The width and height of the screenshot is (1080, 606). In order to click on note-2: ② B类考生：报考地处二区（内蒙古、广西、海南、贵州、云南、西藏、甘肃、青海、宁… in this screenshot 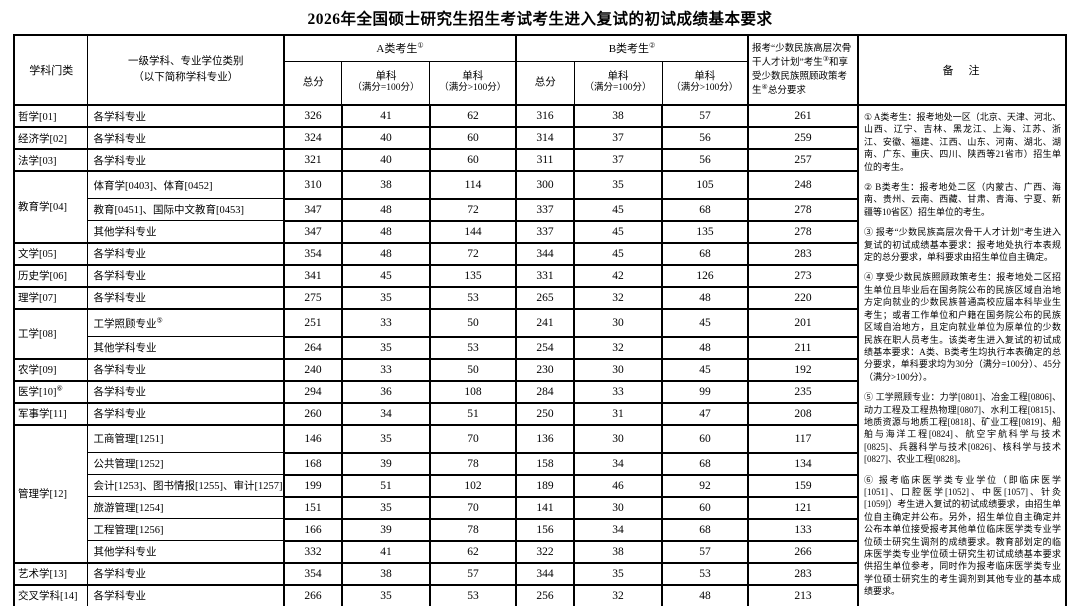, I will do `click(963, 199)`.